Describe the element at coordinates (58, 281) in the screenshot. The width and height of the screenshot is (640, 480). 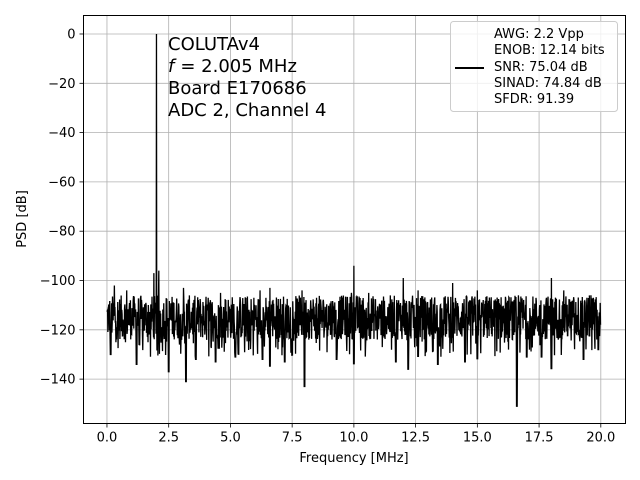
I see `y-tick-label: −100` at that location.